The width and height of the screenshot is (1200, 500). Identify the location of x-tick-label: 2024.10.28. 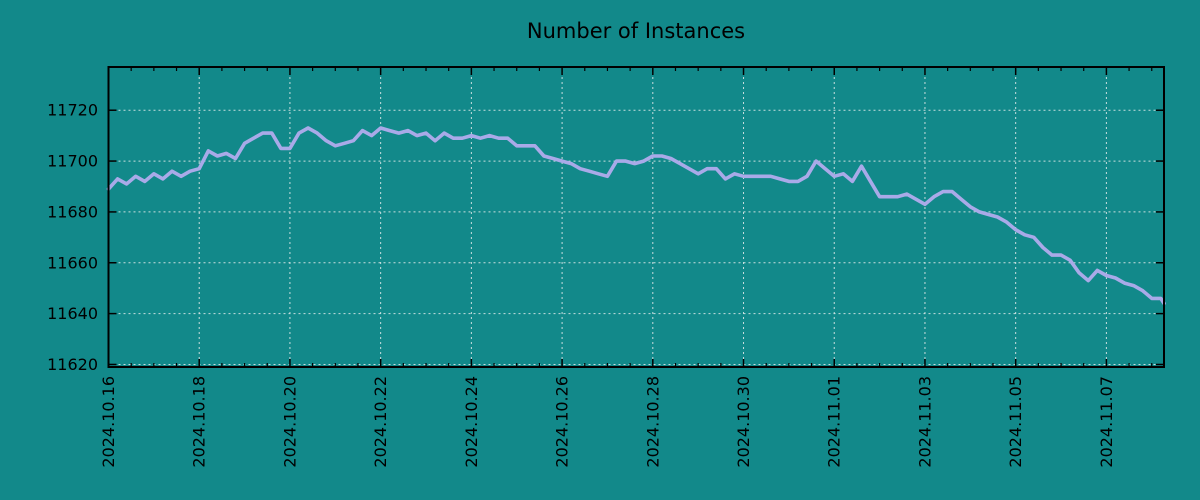
(652, 422).